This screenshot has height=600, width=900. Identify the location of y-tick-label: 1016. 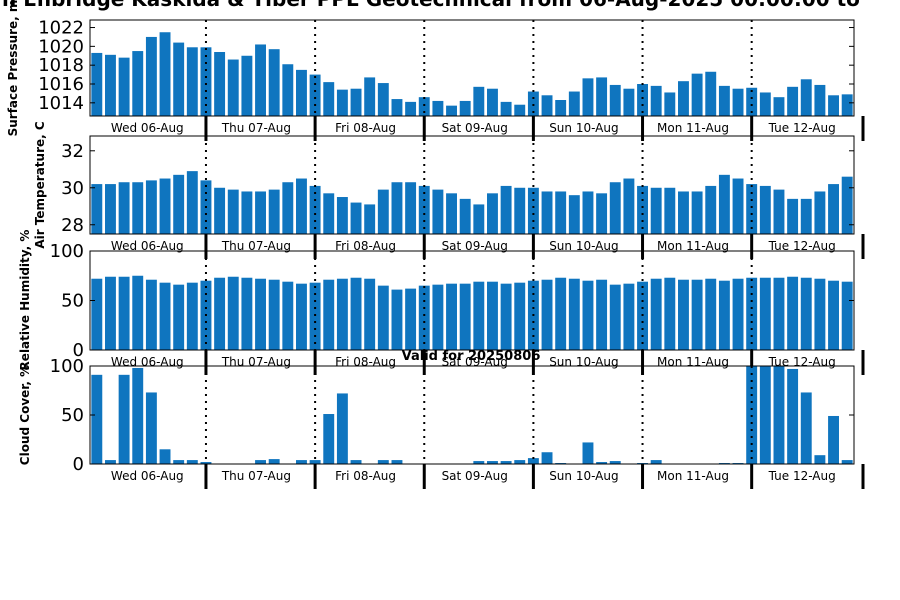
(61, 84).